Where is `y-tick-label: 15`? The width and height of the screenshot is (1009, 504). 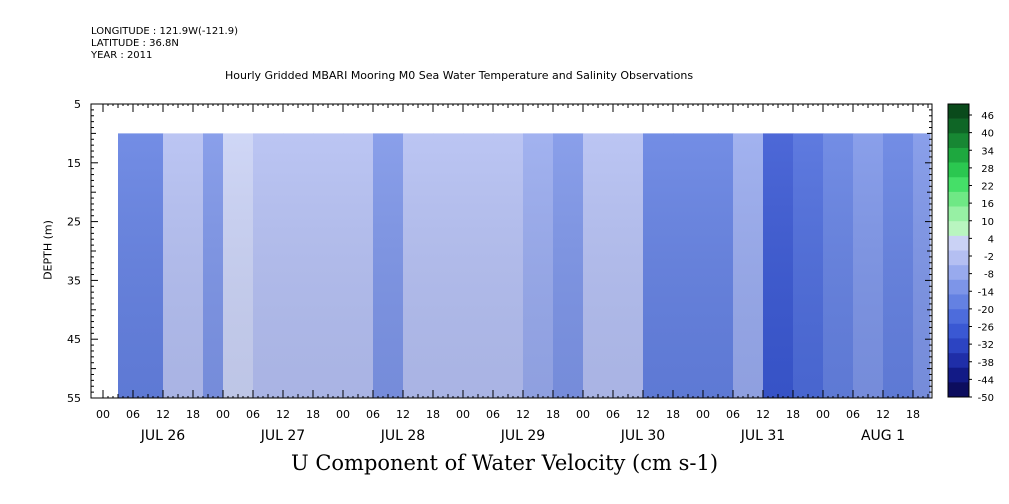
y-tick-label: 15 is located at coordinates (74, 163).